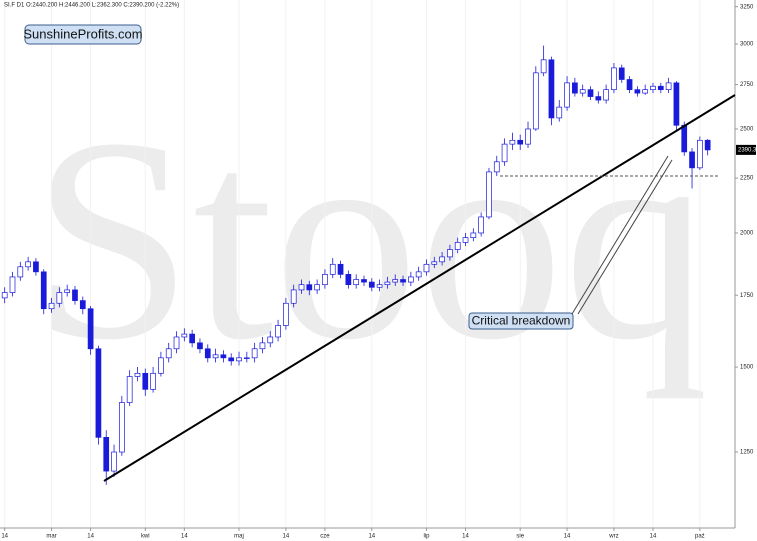  Describe the element at coordinates (700, 537) in the screenshot. I see `x-tick-label: paź` at that location.